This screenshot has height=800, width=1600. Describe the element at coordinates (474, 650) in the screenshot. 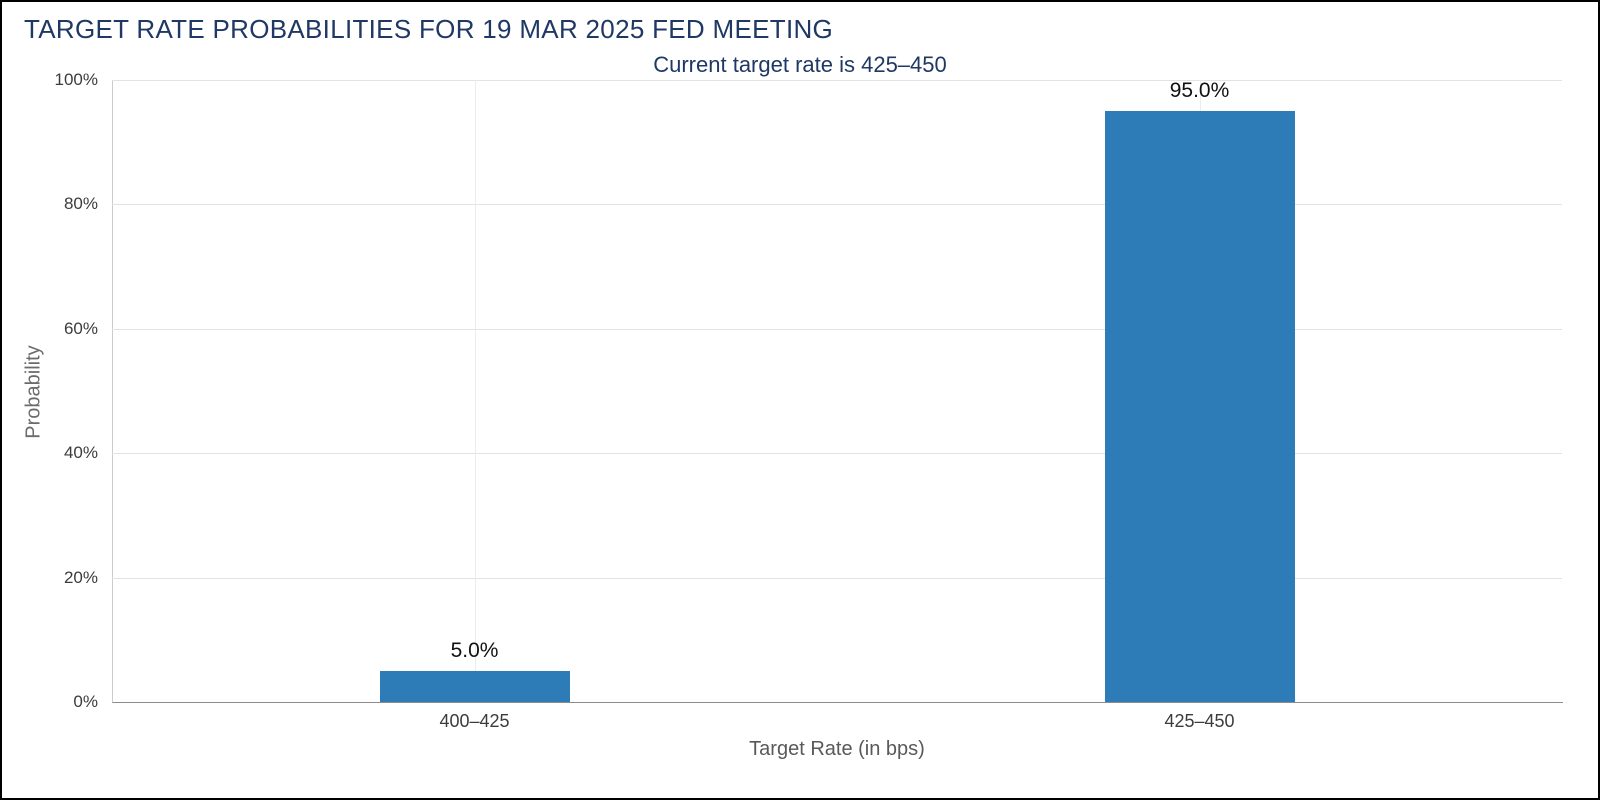

I see `bar-value-label: 5.0%` at that location.